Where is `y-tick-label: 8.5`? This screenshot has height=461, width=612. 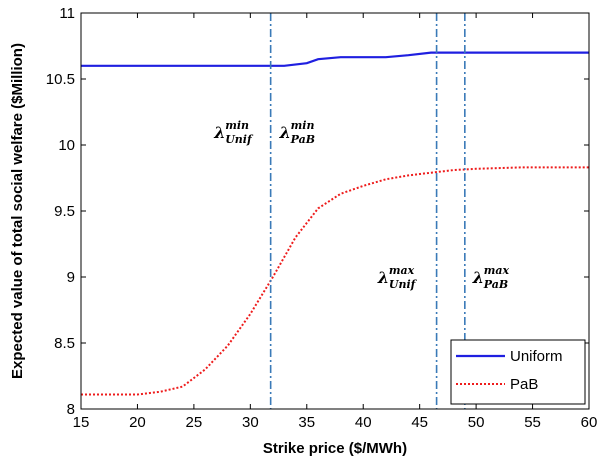 y-tick-label: 8.5 is located at coordinates (64, 343).